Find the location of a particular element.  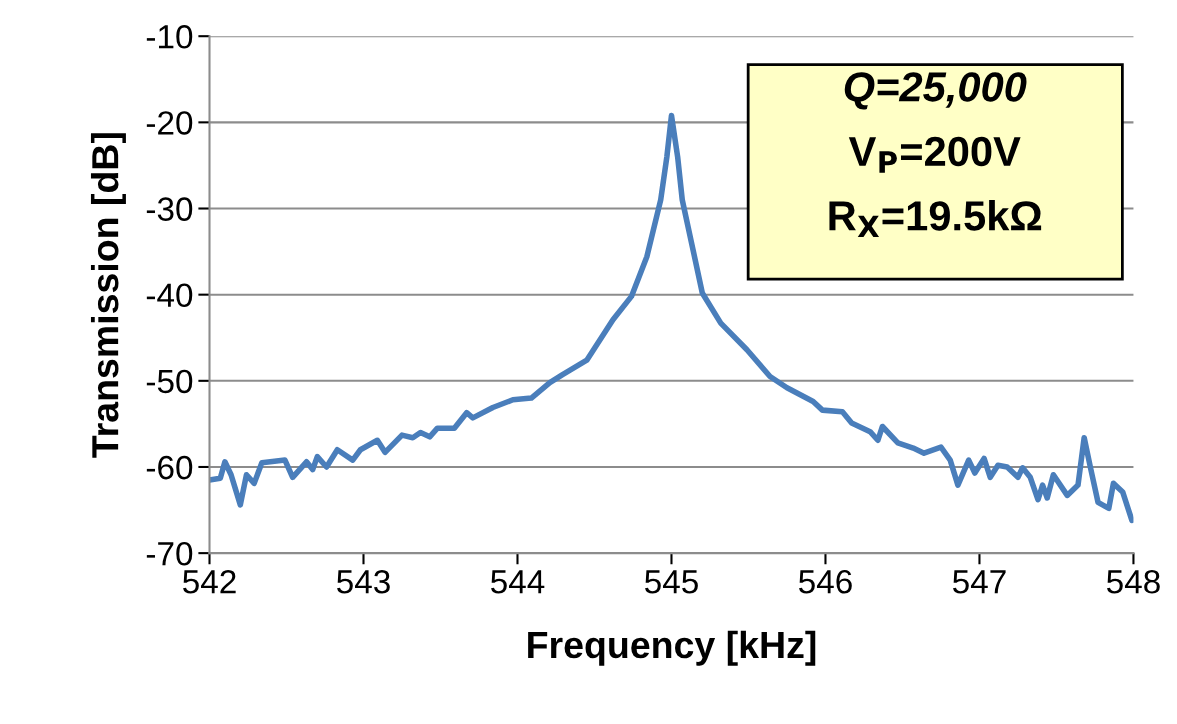

y-axis-title: Transmission [dB] is located at coordinates (108, 295).